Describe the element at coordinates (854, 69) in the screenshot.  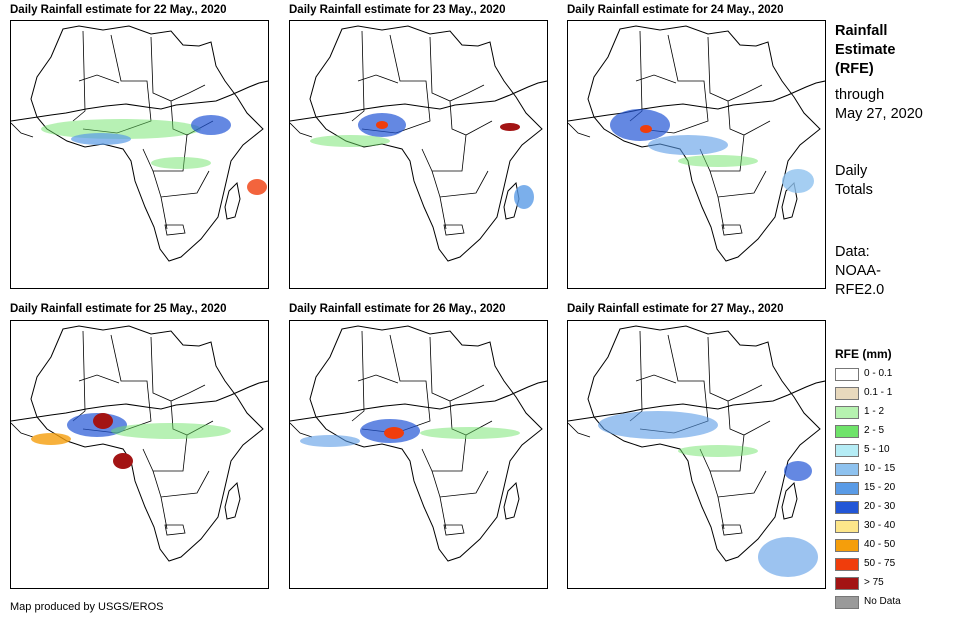
I see `sidebar-title-line: (RFE)` at that location.